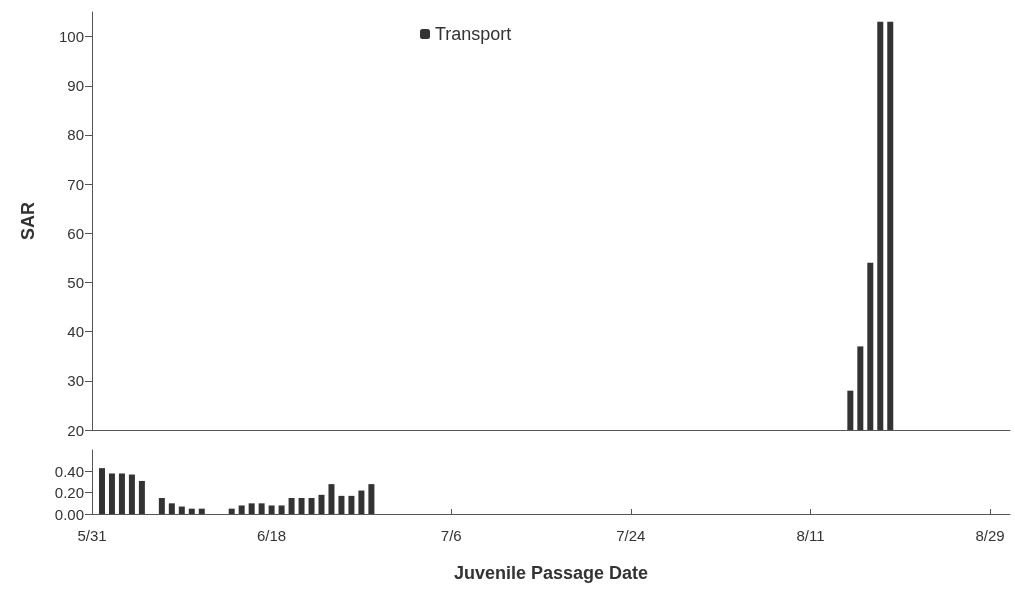  What do you see at coordinates (75, 233) in the screenshot?
I see `y-tick-label: 60` at bounding box center [75, 233].